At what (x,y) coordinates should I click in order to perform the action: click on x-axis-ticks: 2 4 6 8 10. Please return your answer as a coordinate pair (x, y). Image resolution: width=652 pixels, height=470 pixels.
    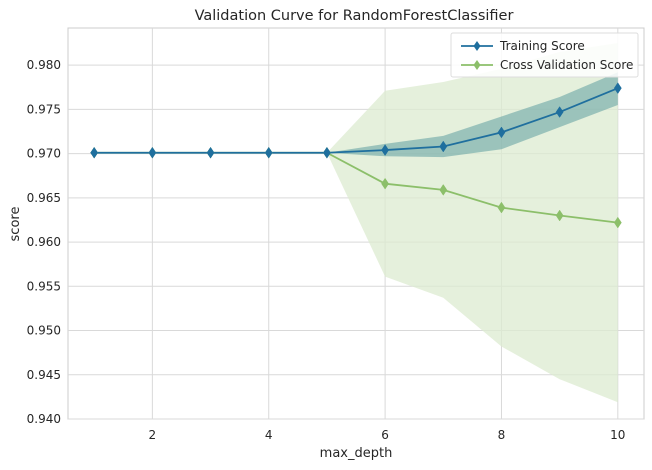
    Looking at the image, I should click on (387, 435).